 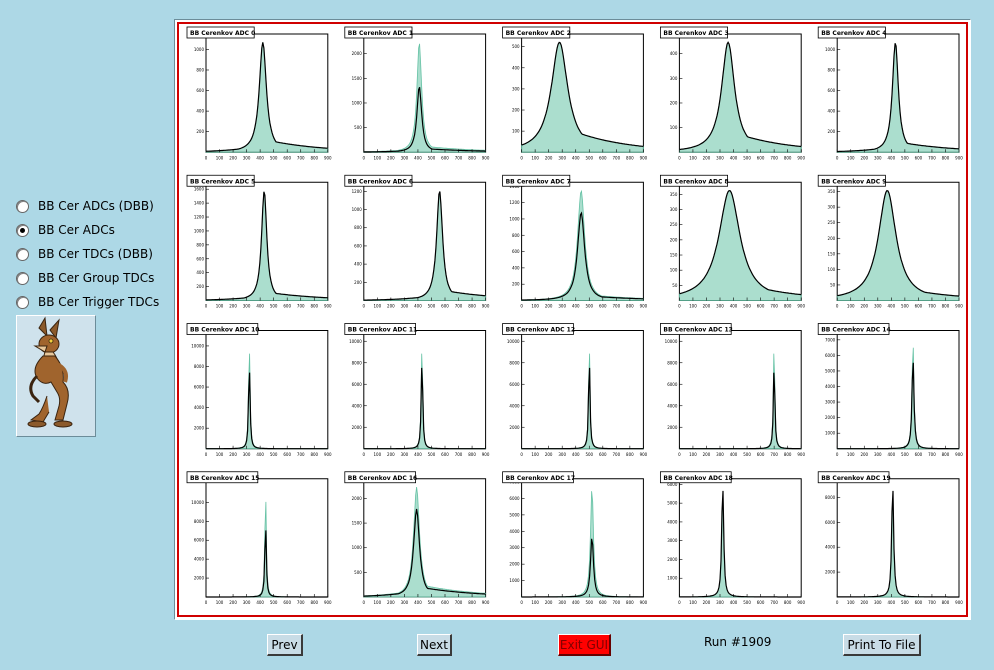 What do you see at coordinates (882, 645) in the screenshot?
I see `print-to-file-button: Print To File` at bounding box center [882, 645].